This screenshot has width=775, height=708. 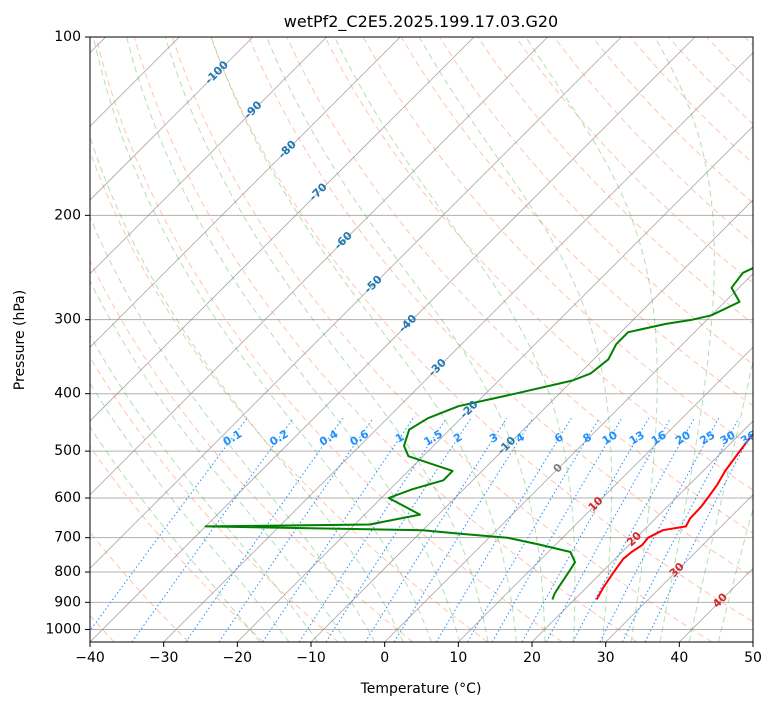 What do you see at coordinates (67, 498) in the screenshot?
I see `y-tick-label: 600` at bounding box center [67, 498].